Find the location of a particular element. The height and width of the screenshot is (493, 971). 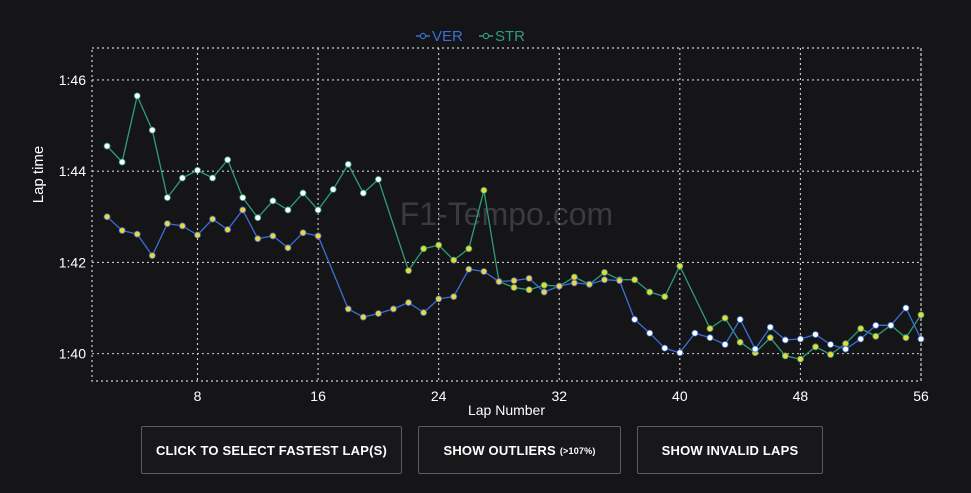

x-tick-label: 48 is located at coordinates (801, 396).